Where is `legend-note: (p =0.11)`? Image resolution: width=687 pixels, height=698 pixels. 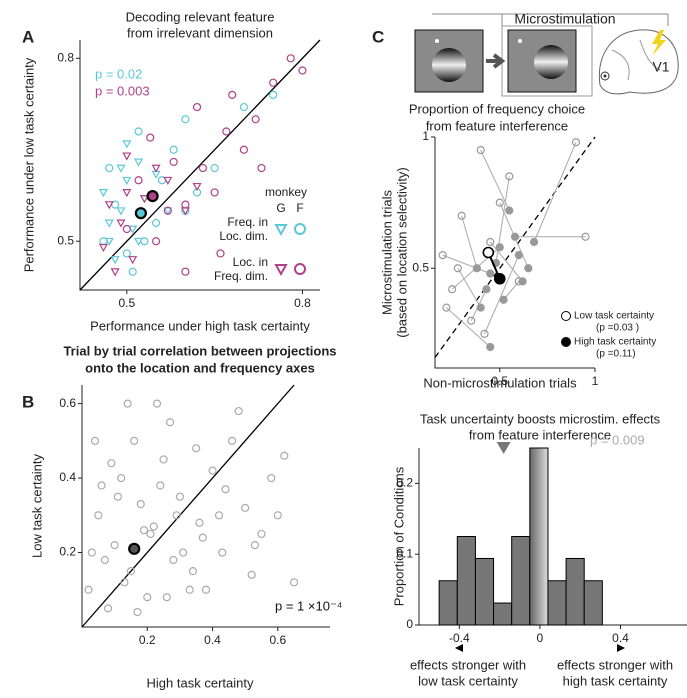 legend-note: (p =0.11) is located at coordinates (616, 354).